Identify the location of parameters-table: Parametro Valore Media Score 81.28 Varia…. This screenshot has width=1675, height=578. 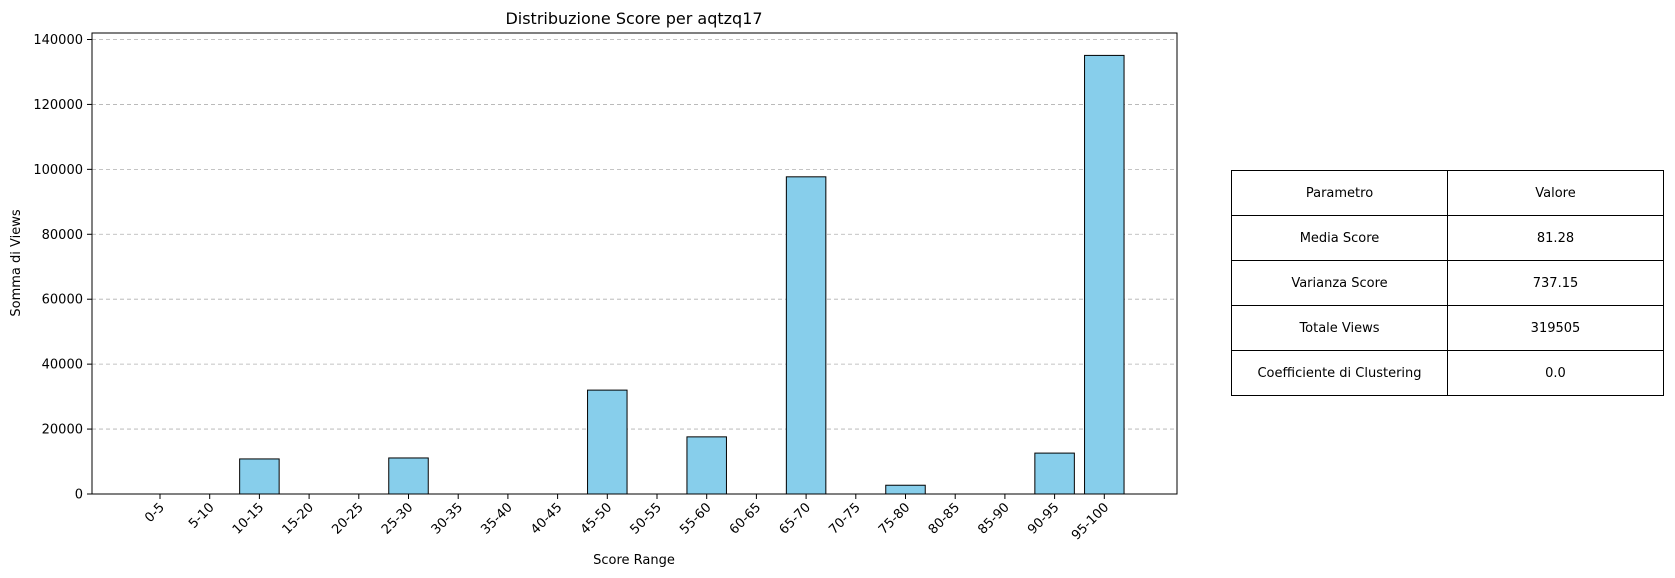
(1447, 283).